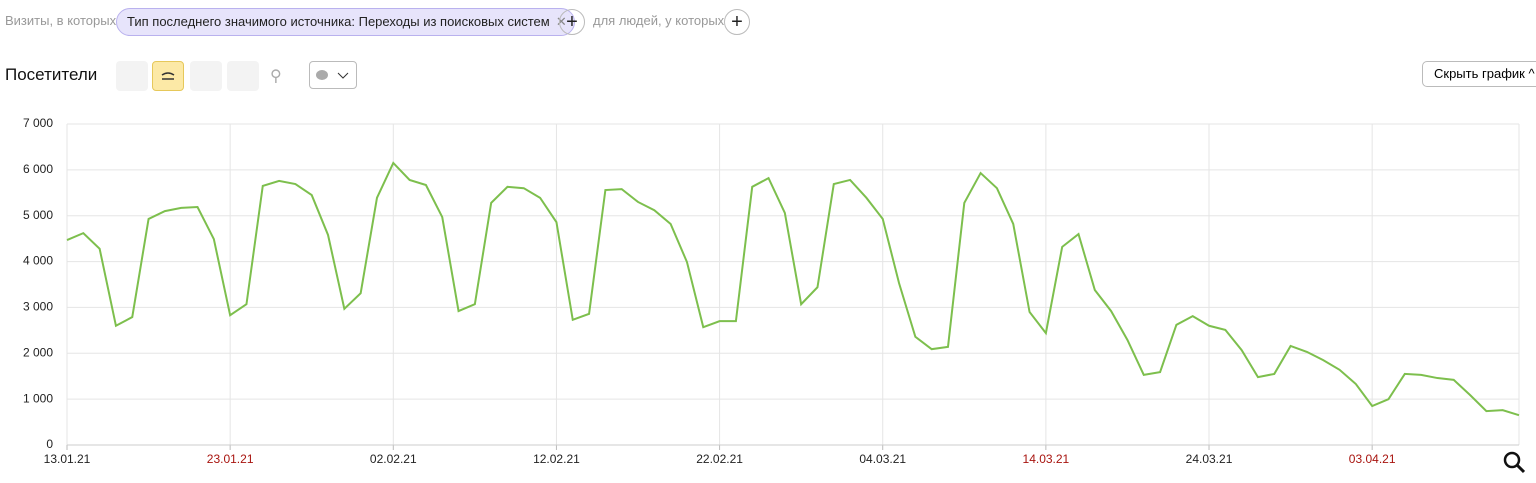 The height and width of the screenshot is (483, 1536). What do you see at coordinates (276, 76) in the screenshot?
I see `map-button: ⚲` at bounding box center [276, 76].